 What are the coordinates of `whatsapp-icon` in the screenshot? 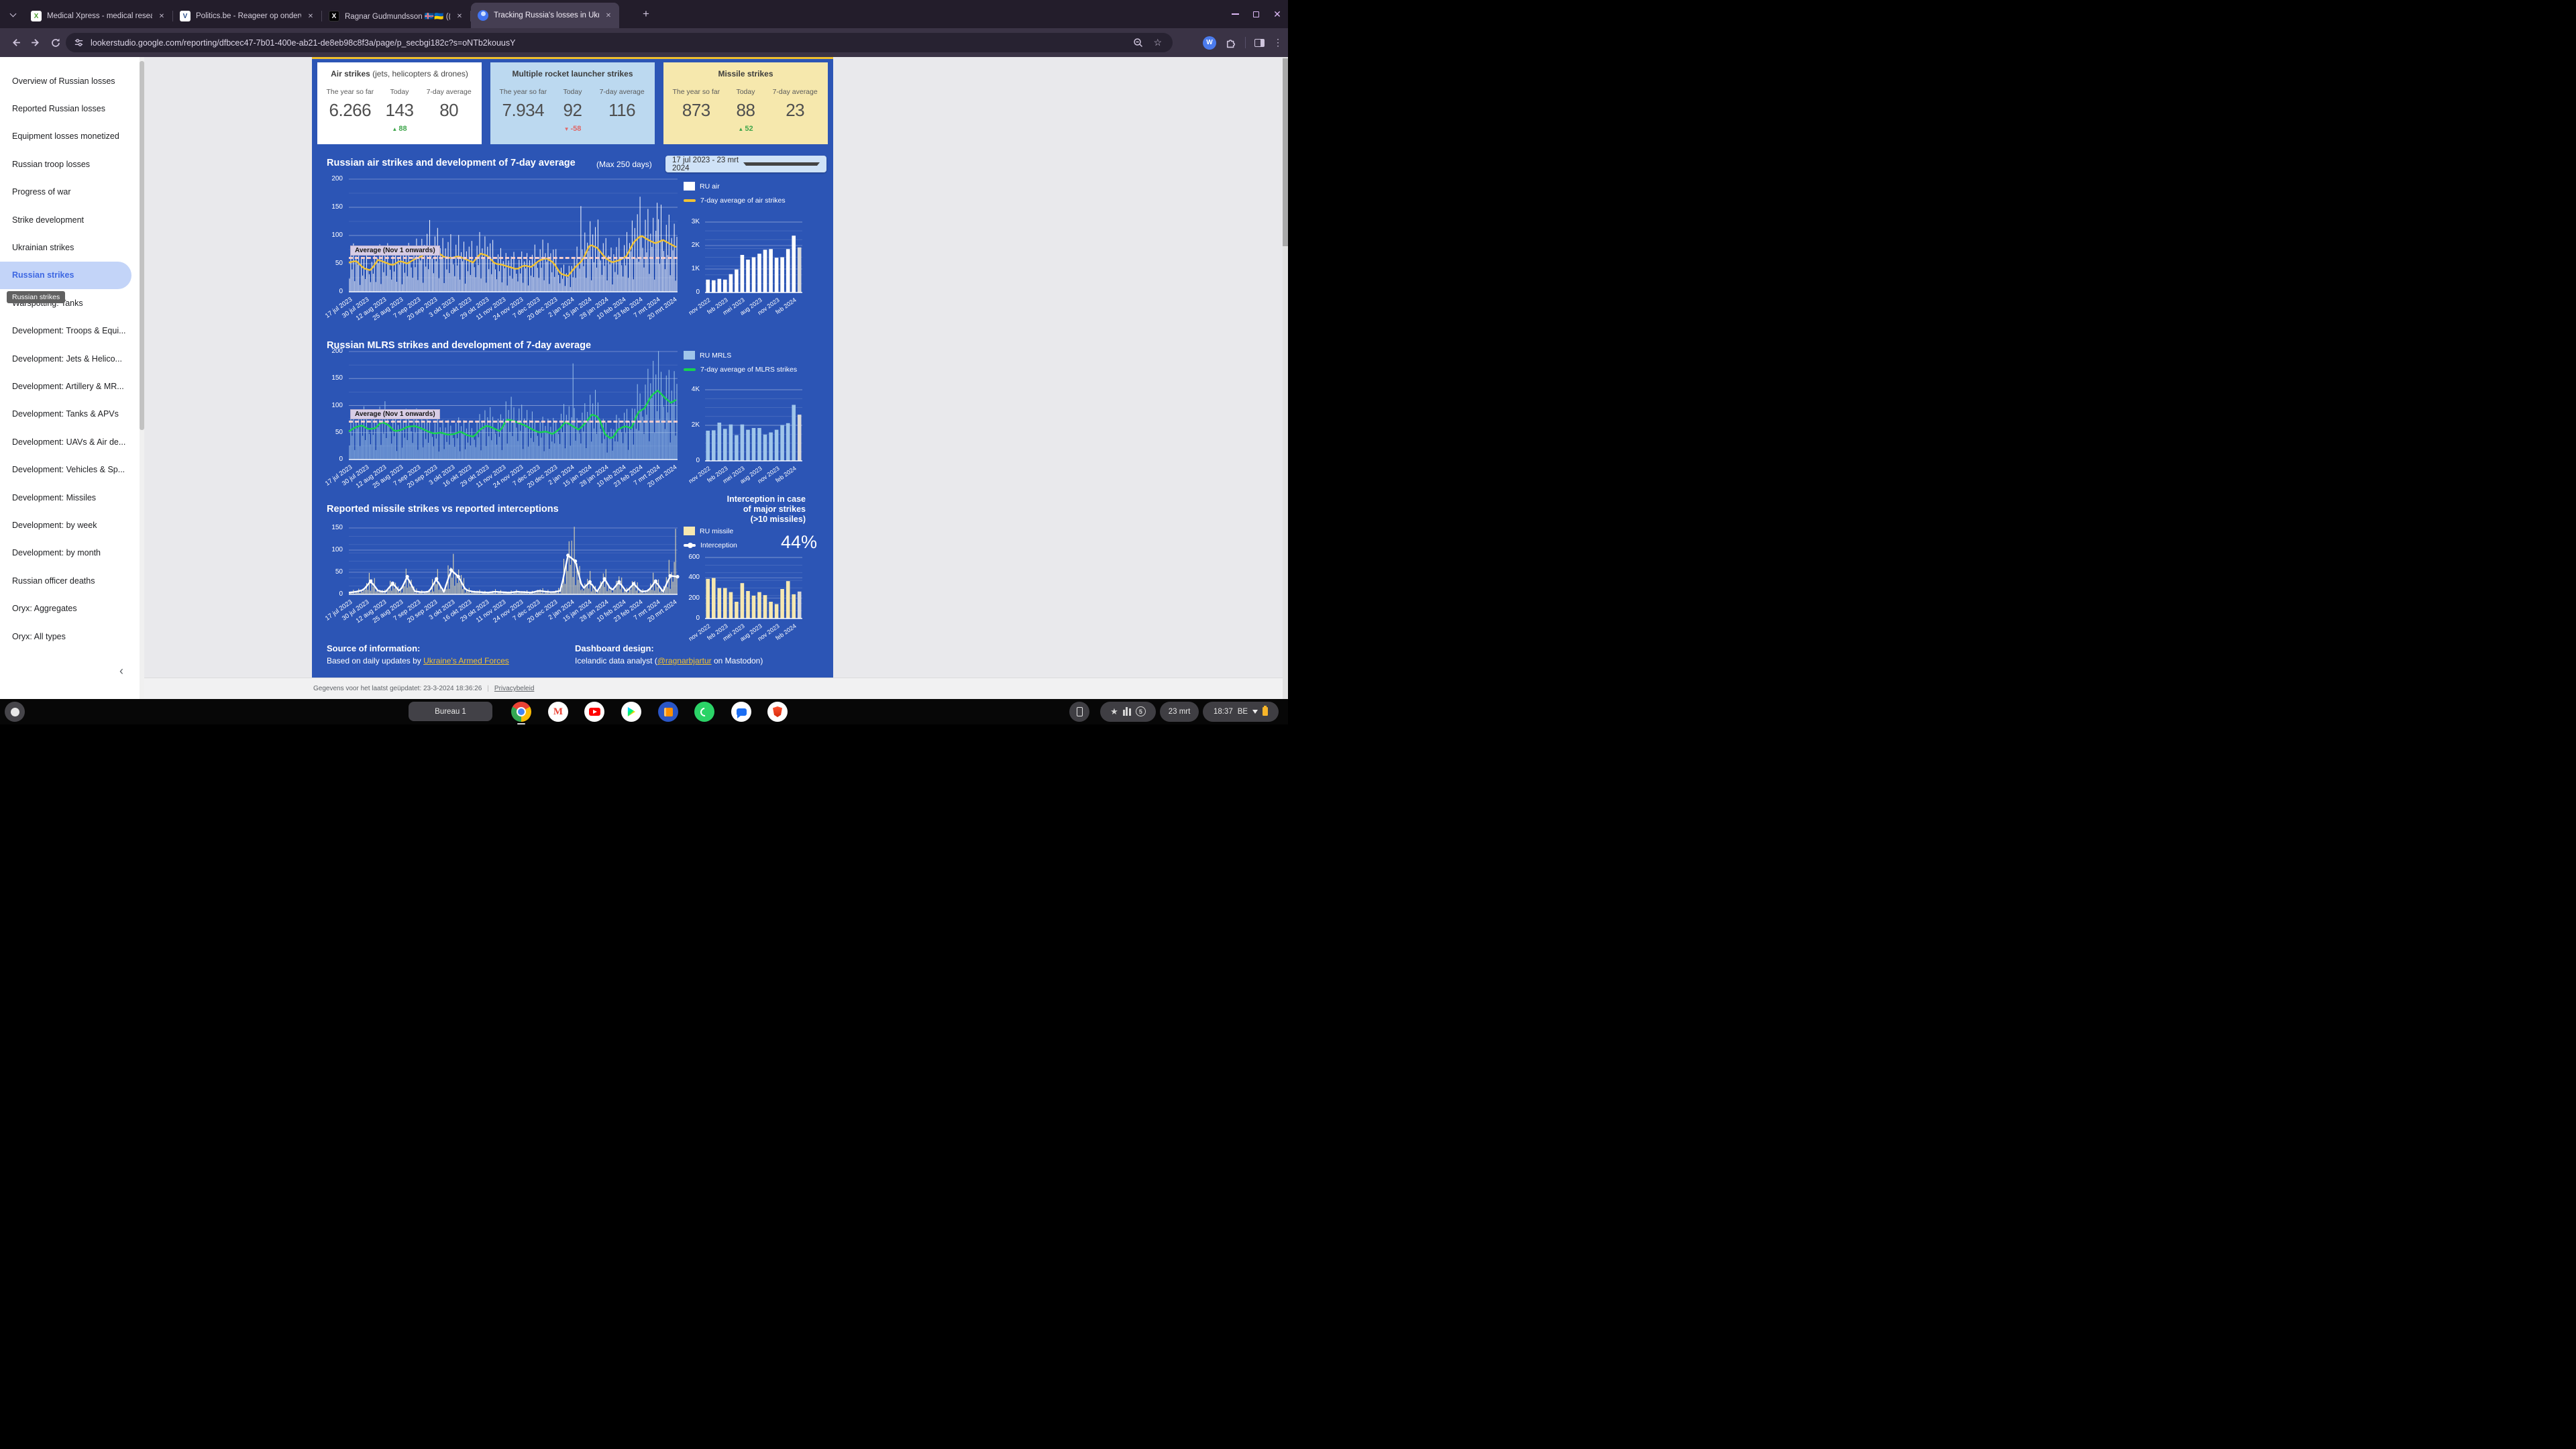 It's located at (704, 712).